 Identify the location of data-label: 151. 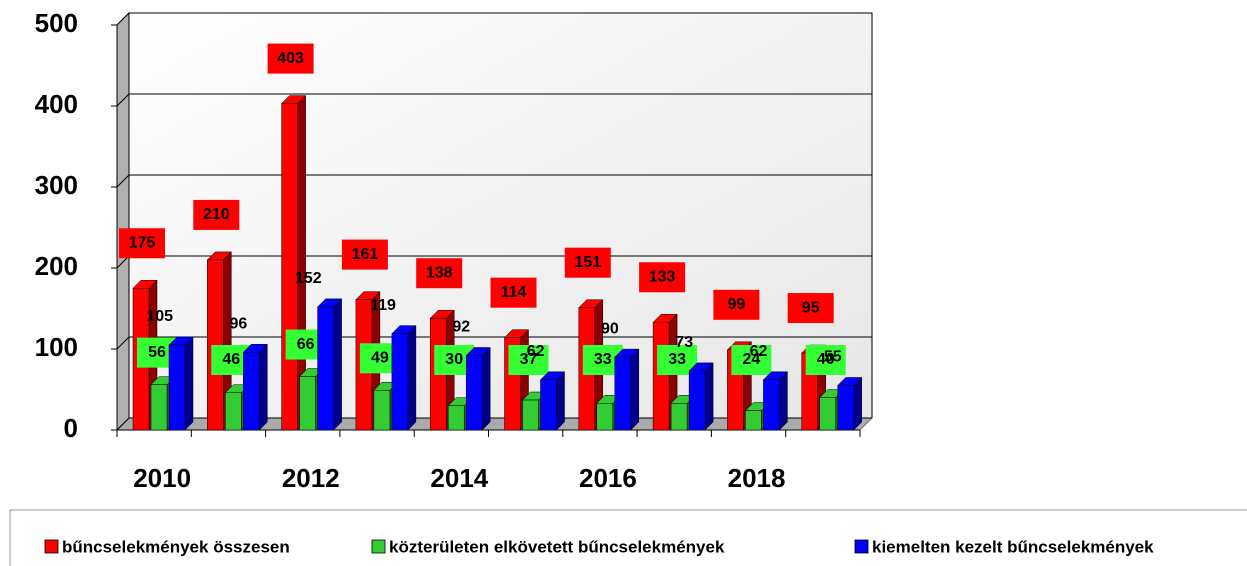
(587, 262).